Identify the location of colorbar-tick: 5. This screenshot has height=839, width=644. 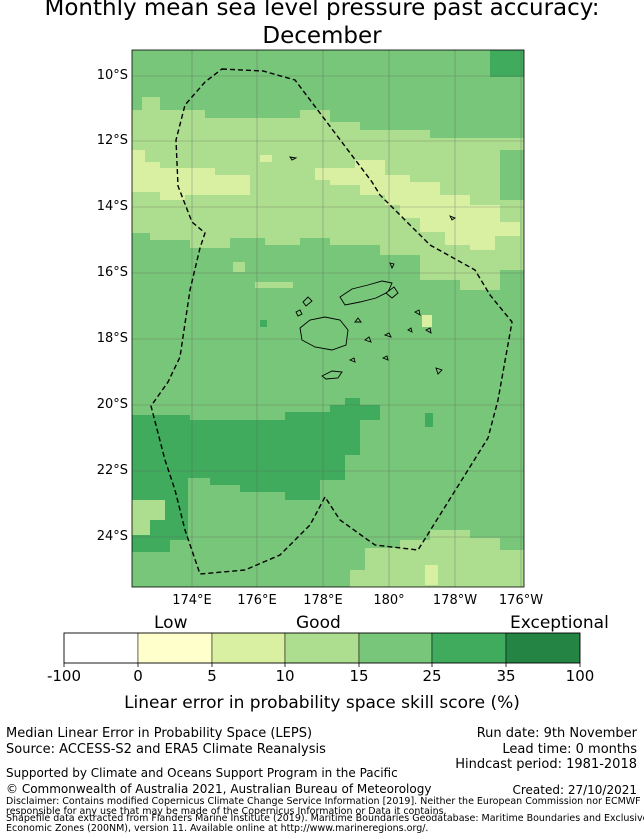
(212, 676).